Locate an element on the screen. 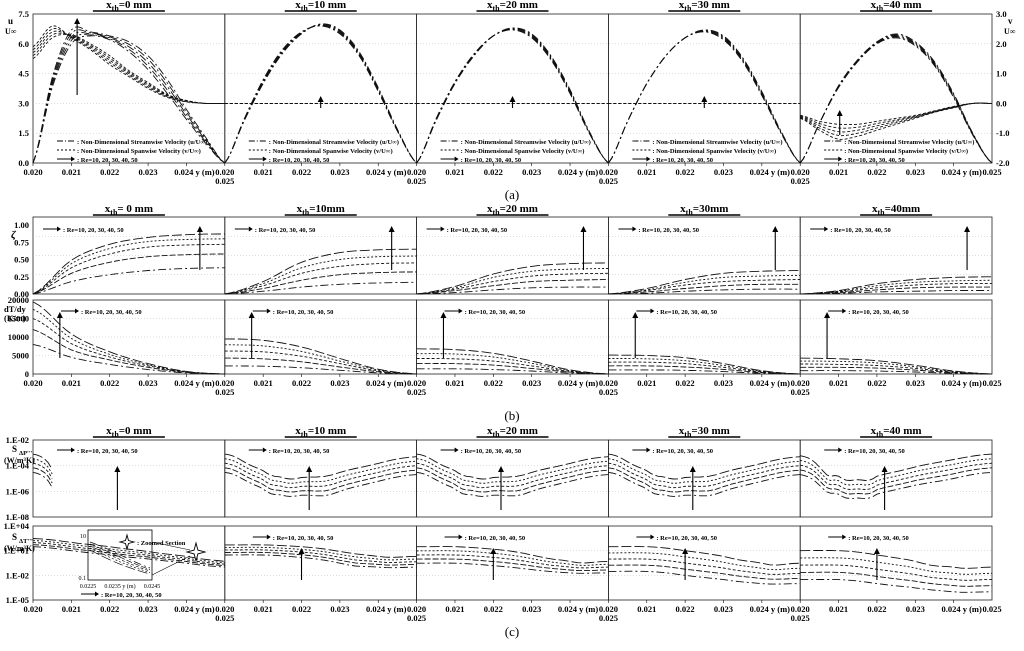 This screenshot has height=651, width=1024. y-tick-label: 2.0 is located at coordinates (1001, 44).